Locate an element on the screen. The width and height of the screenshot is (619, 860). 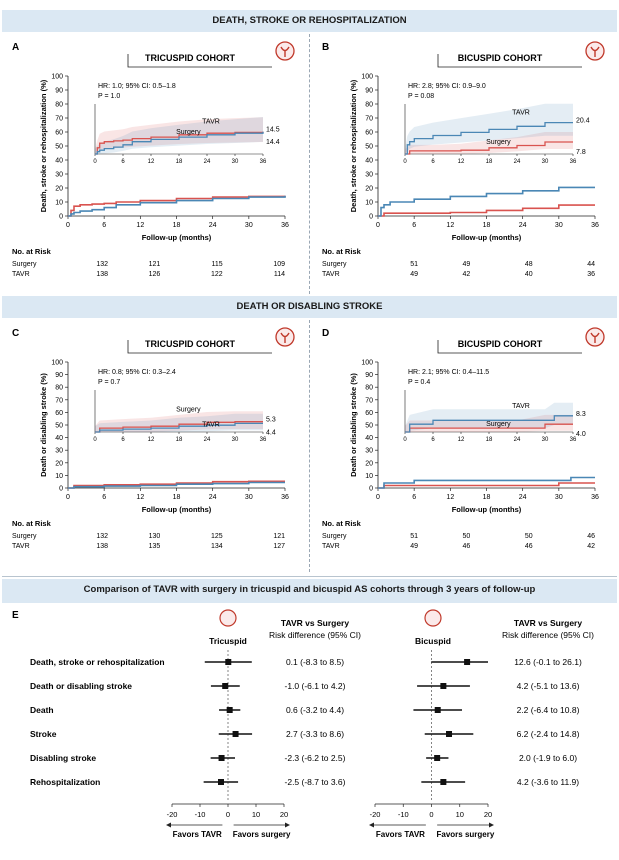
risk-table-title: No. at Risk is located at coordinates (32, 523).